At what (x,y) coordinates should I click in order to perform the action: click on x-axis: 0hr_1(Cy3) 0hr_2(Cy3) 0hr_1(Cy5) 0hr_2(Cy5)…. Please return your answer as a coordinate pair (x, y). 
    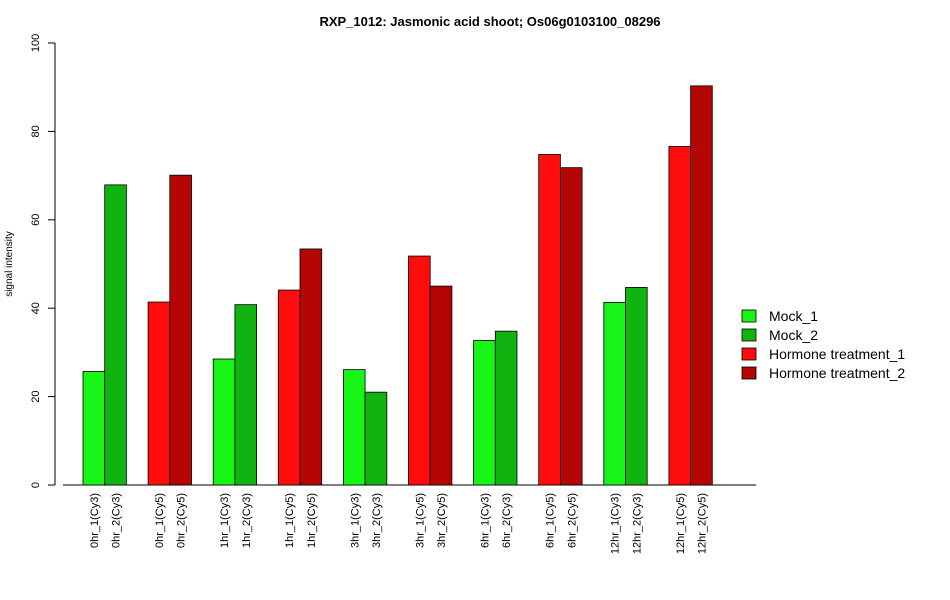
    Looking at the image, I should click on (410, 519).